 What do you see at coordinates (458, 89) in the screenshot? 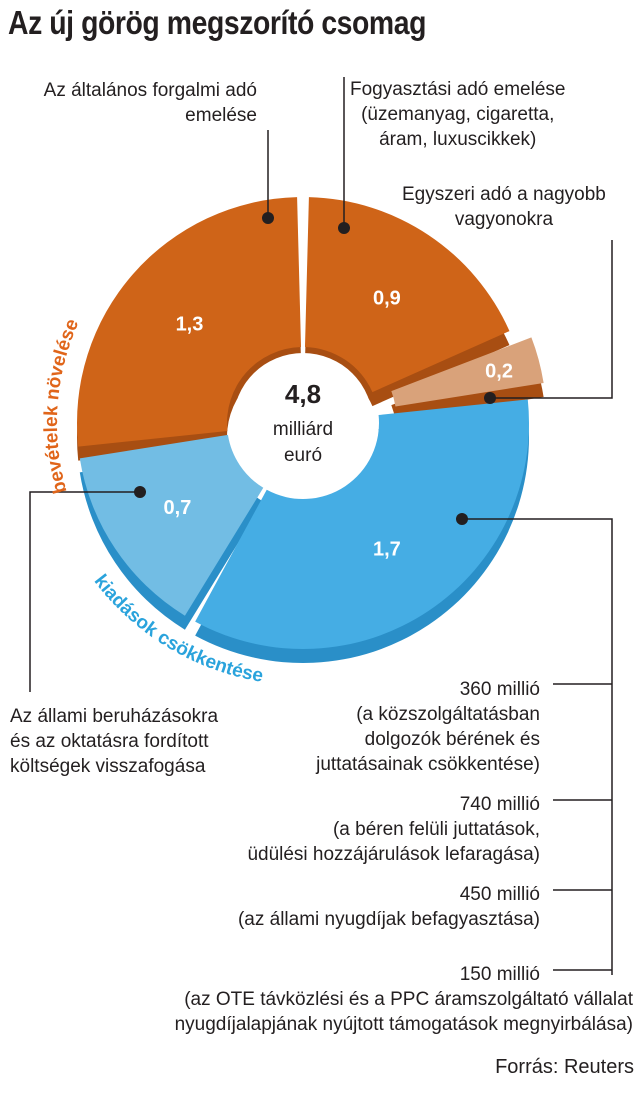
I see `annotation-line: Fogyasztási adó emelése` at bounding box center [458, 89].